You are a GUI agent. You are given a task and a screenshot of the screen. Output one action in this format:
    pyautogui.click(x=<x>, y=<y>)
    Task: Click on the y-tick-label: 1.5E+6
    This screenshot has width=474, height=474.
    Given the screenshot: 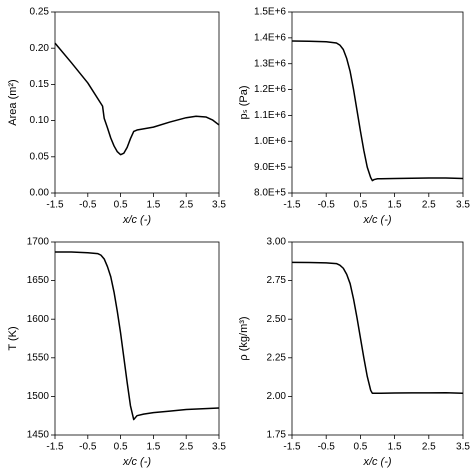 What is the action you would take?
    pyautogui.click(x=270, y=12)
    